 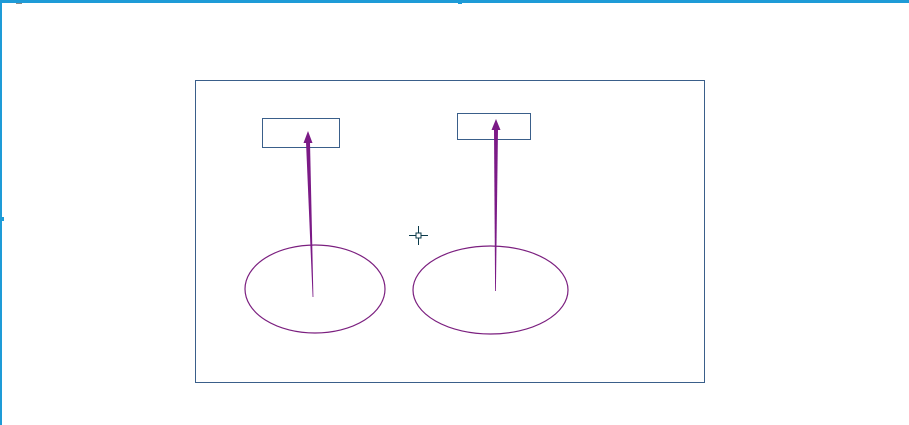 I want to click on crosshair-cursor-icon, so click(x=418, y=235).